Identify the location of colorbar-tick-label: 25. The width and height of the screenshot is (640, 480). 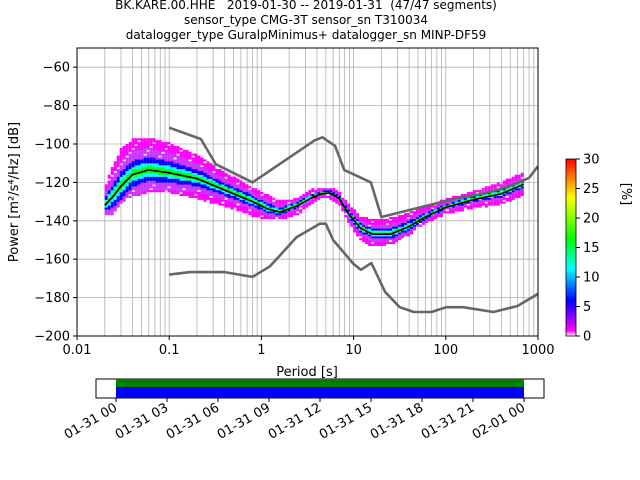
(591, 189).